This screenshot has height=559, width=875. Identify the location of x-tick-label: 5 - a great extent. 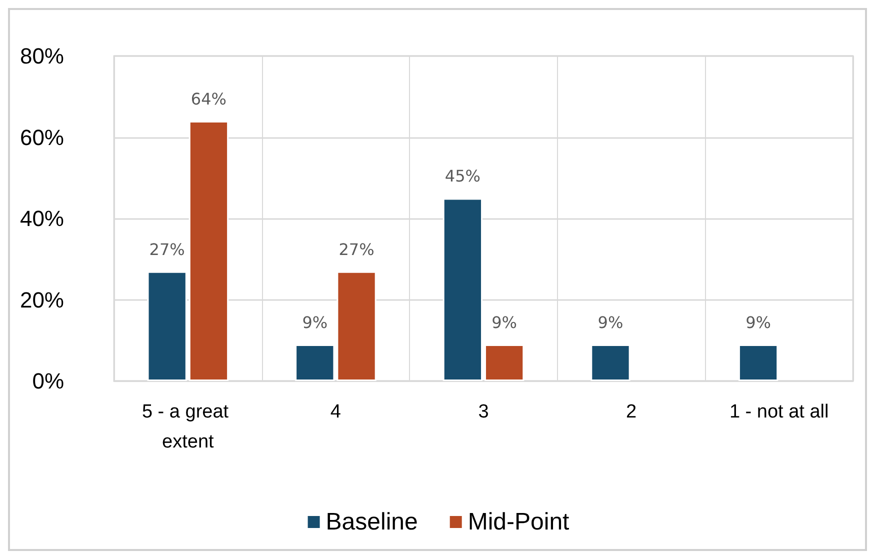
(188, 427).